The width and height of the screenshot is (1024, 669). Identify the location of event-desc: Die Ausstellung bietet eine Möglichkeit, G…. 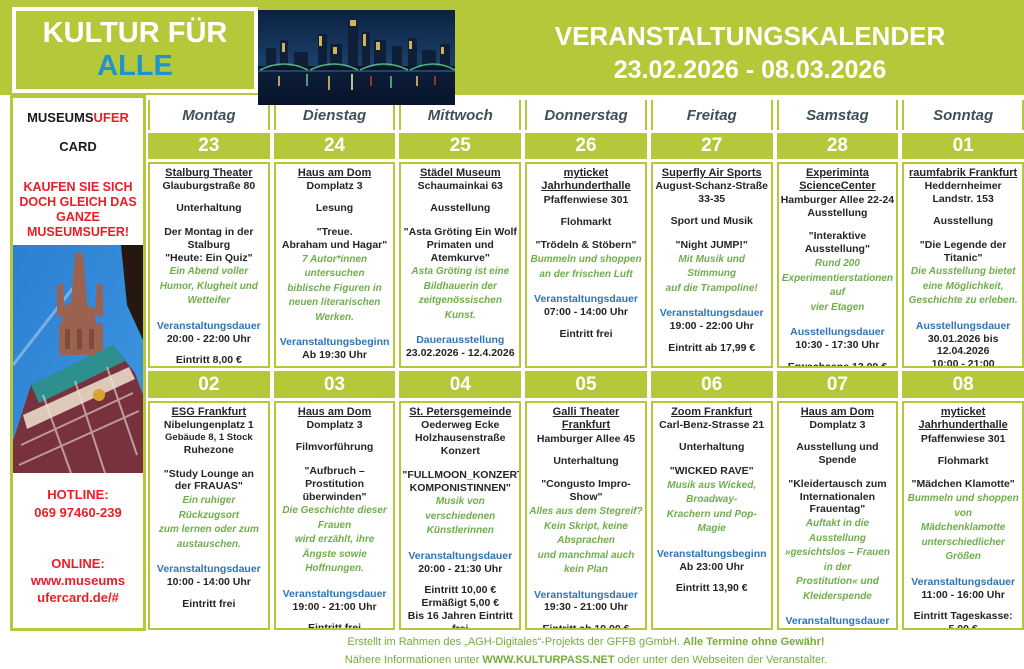
(963, 286).